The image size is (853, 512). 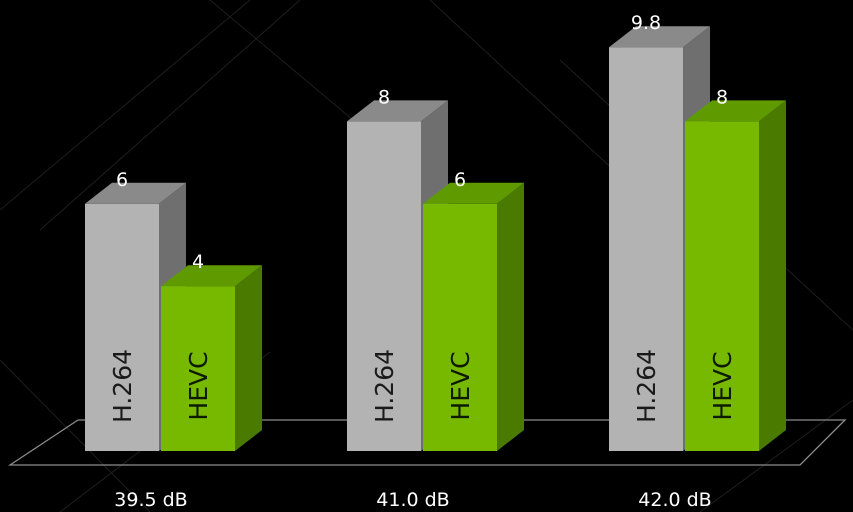 What do you see at coordinates (674, 500) in the screenshot?
I see `category-label: 42.0 dB` at bounding box center [674, 500].